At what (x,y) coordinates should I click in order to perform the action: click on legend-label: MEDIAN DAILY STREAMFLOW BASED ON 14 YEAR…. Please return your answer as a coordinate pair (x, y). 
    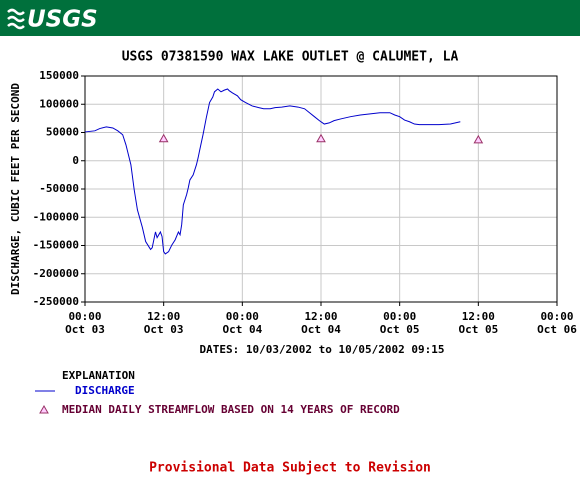
    Looking at the image, I should click on (231, 409).